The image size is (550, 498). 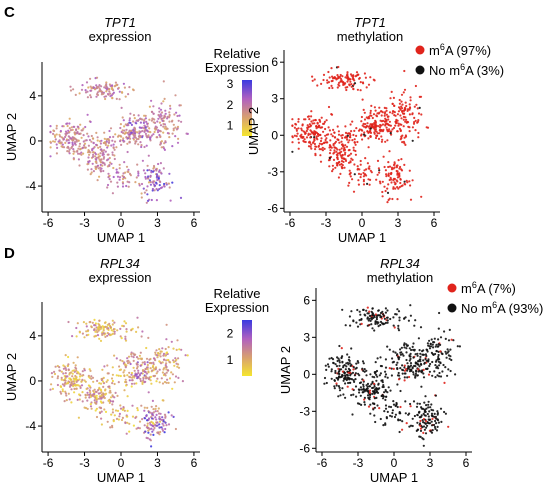 I want to click on x-tick-label: 6, so click(x=194, y=463).